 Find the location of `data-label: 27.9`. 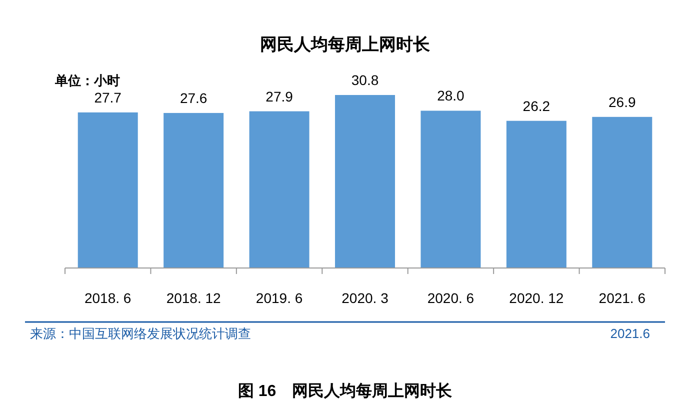

data-label: 27.9 is located at coordinates (280, 96).